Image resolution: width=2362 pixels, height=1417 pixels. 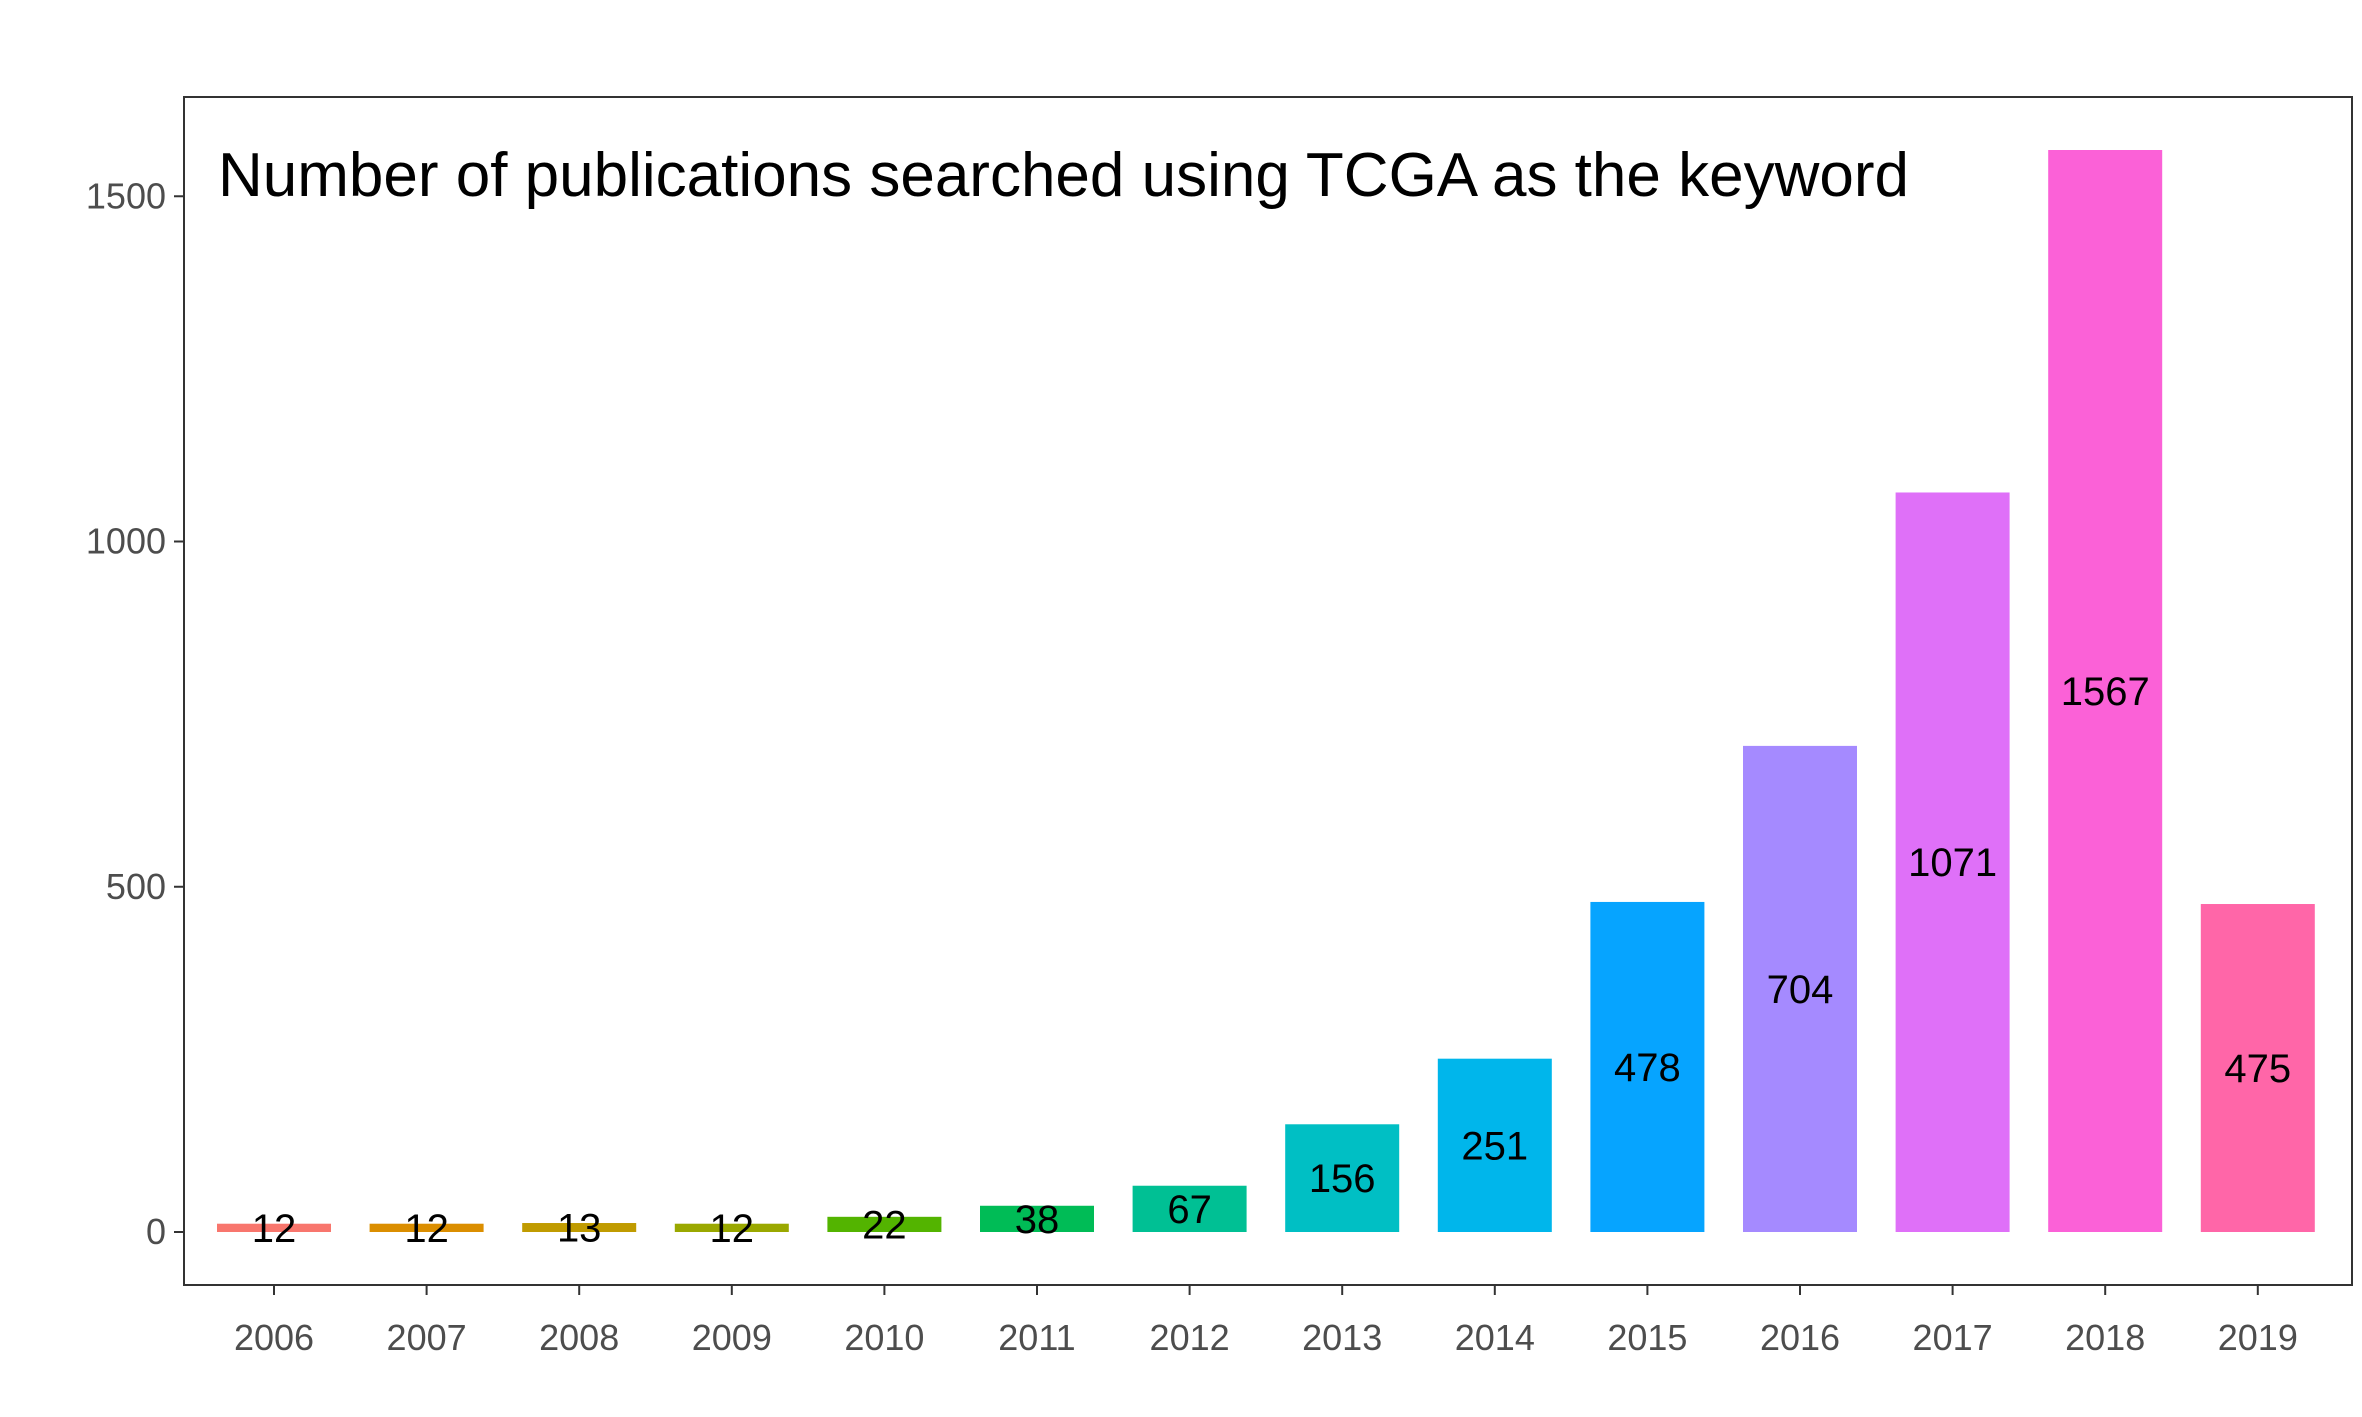 What do you see at coordinates (1342, 1337) in the screenshot?
I see `x-tick-label: 2013` at bounding box center [1342, 1337].